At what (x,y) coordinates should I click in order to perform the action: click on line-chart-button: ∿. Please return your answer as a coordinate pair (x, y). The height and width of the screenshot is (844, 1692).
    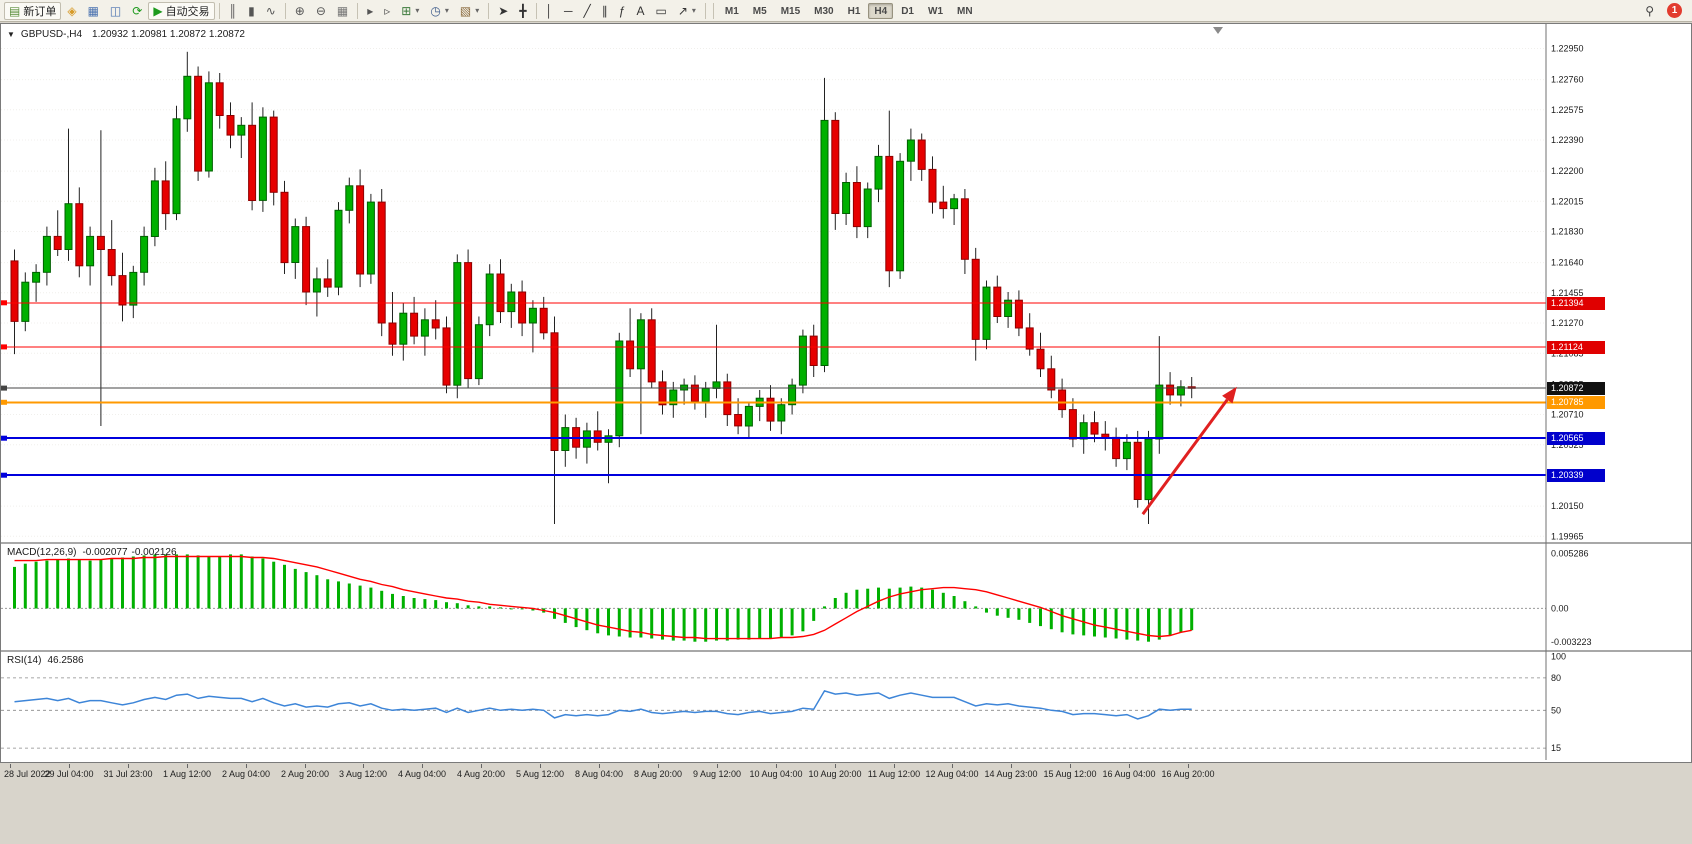
    Looking at the image, I should click on (271, 11).